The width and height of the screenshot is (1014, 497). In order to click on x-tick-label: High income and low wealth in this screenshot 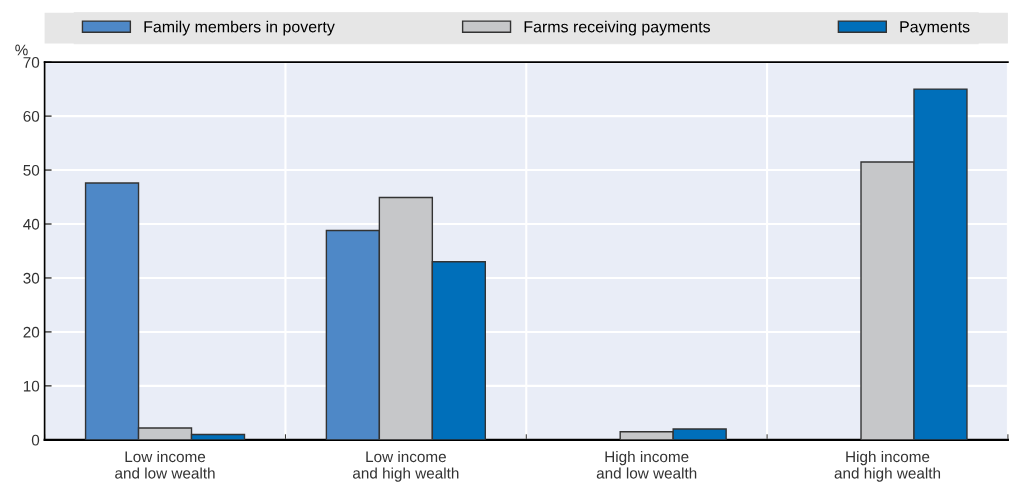, I will do `click(646, 464)`.